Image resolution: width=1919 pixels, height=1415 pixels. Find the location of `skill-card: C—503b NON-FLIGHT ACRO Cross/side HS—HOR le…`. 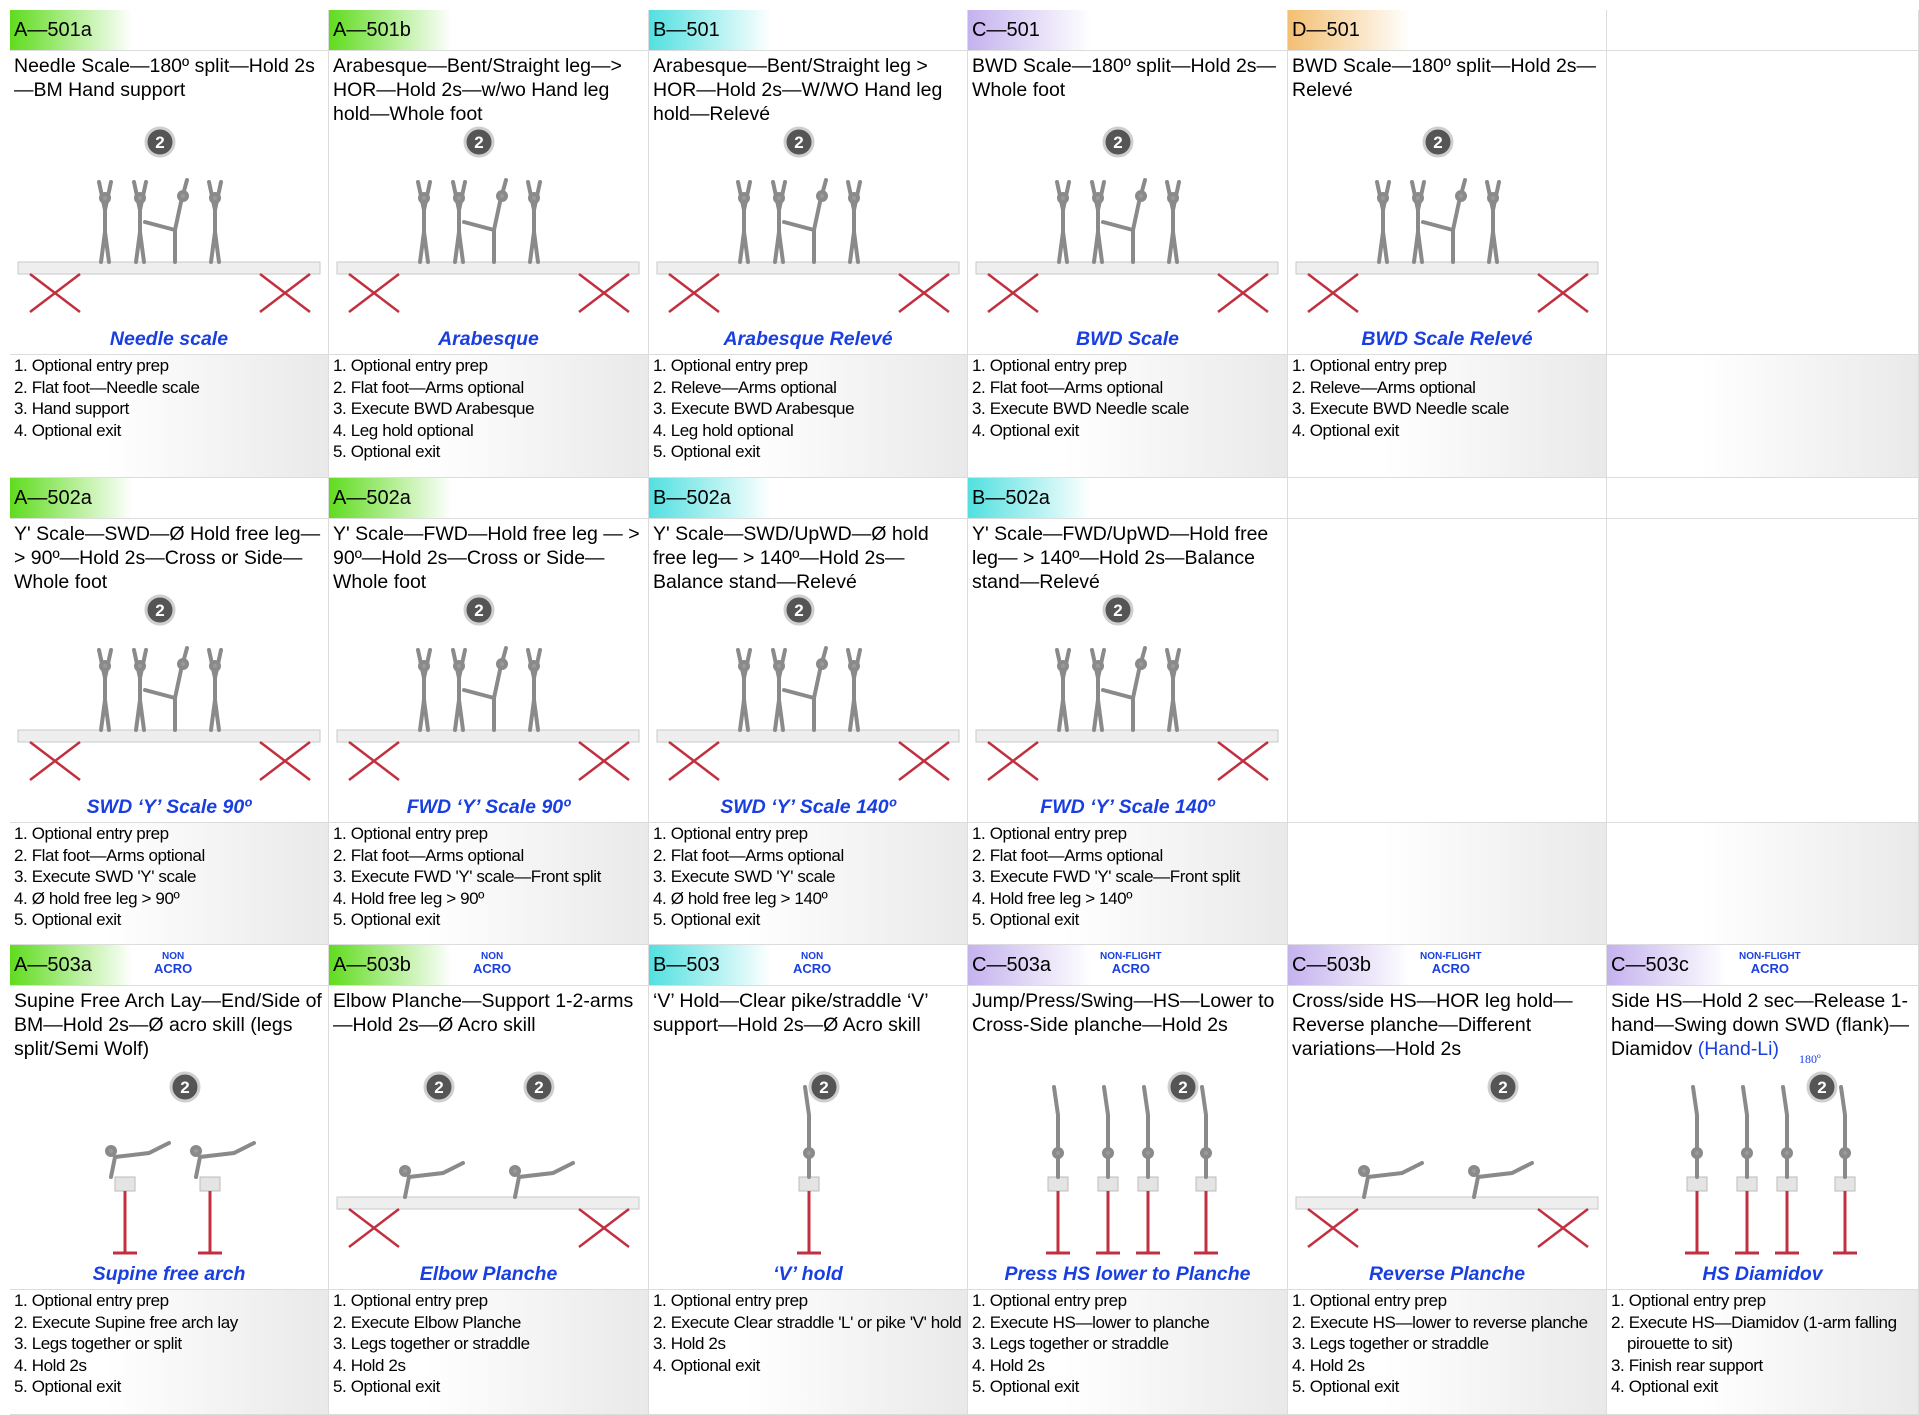

skill-card: C—503b NON-FLIGHT ACRO Cross/side HS—HOR le… is located at coordinates (1447, 1180).